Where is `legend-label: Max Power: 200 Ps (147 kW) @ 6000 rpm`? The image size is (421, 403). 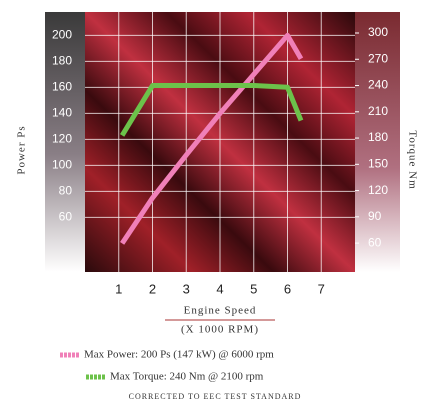 legend-label: Max Power: 200 Ps (147 kW) @ 6000 rpm is located at coordinates (179, 355).